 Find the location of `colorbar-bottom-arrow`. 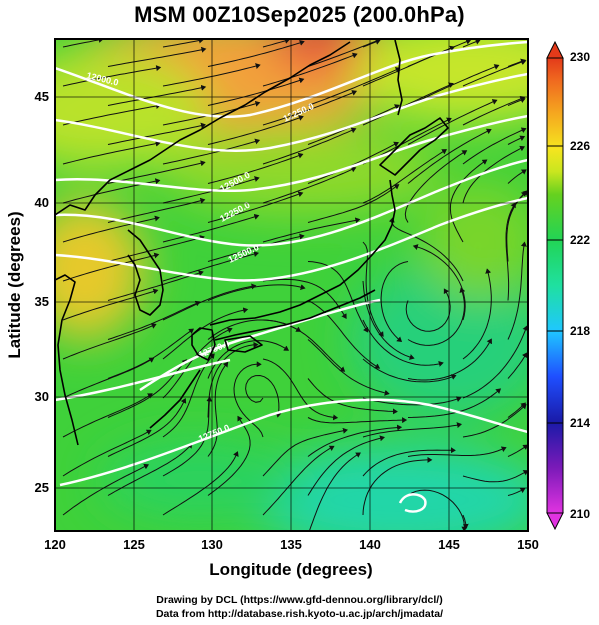

colorbar-bottom-arrow is located at coordinates (555, 521).